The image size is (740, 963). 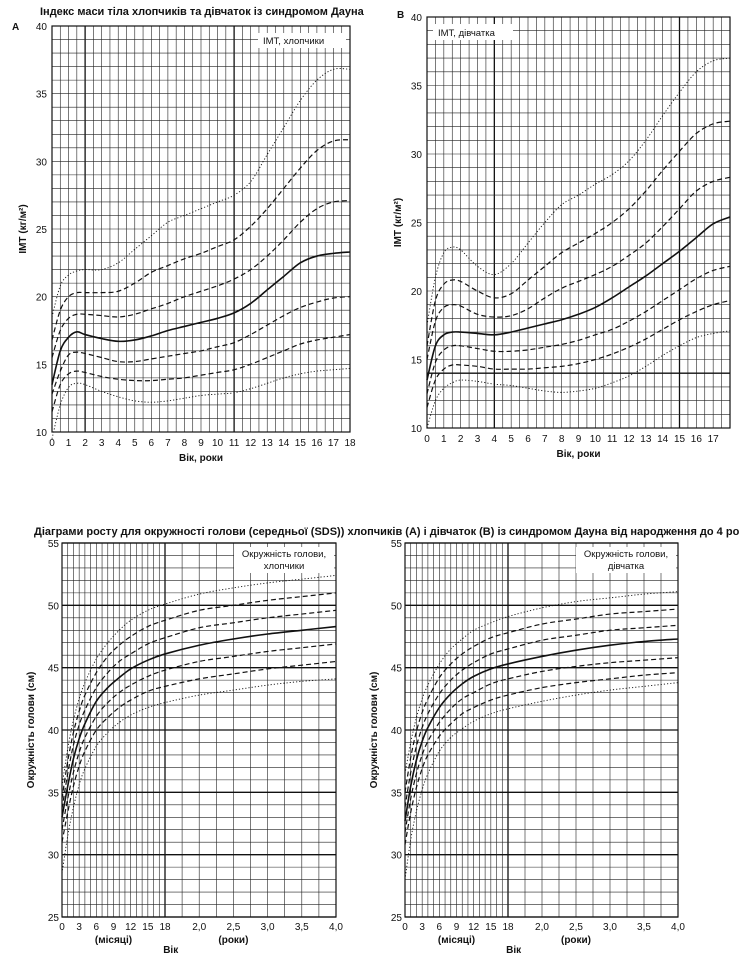 I want to click on x-tick-label: 11, so click(x=612, y=439).